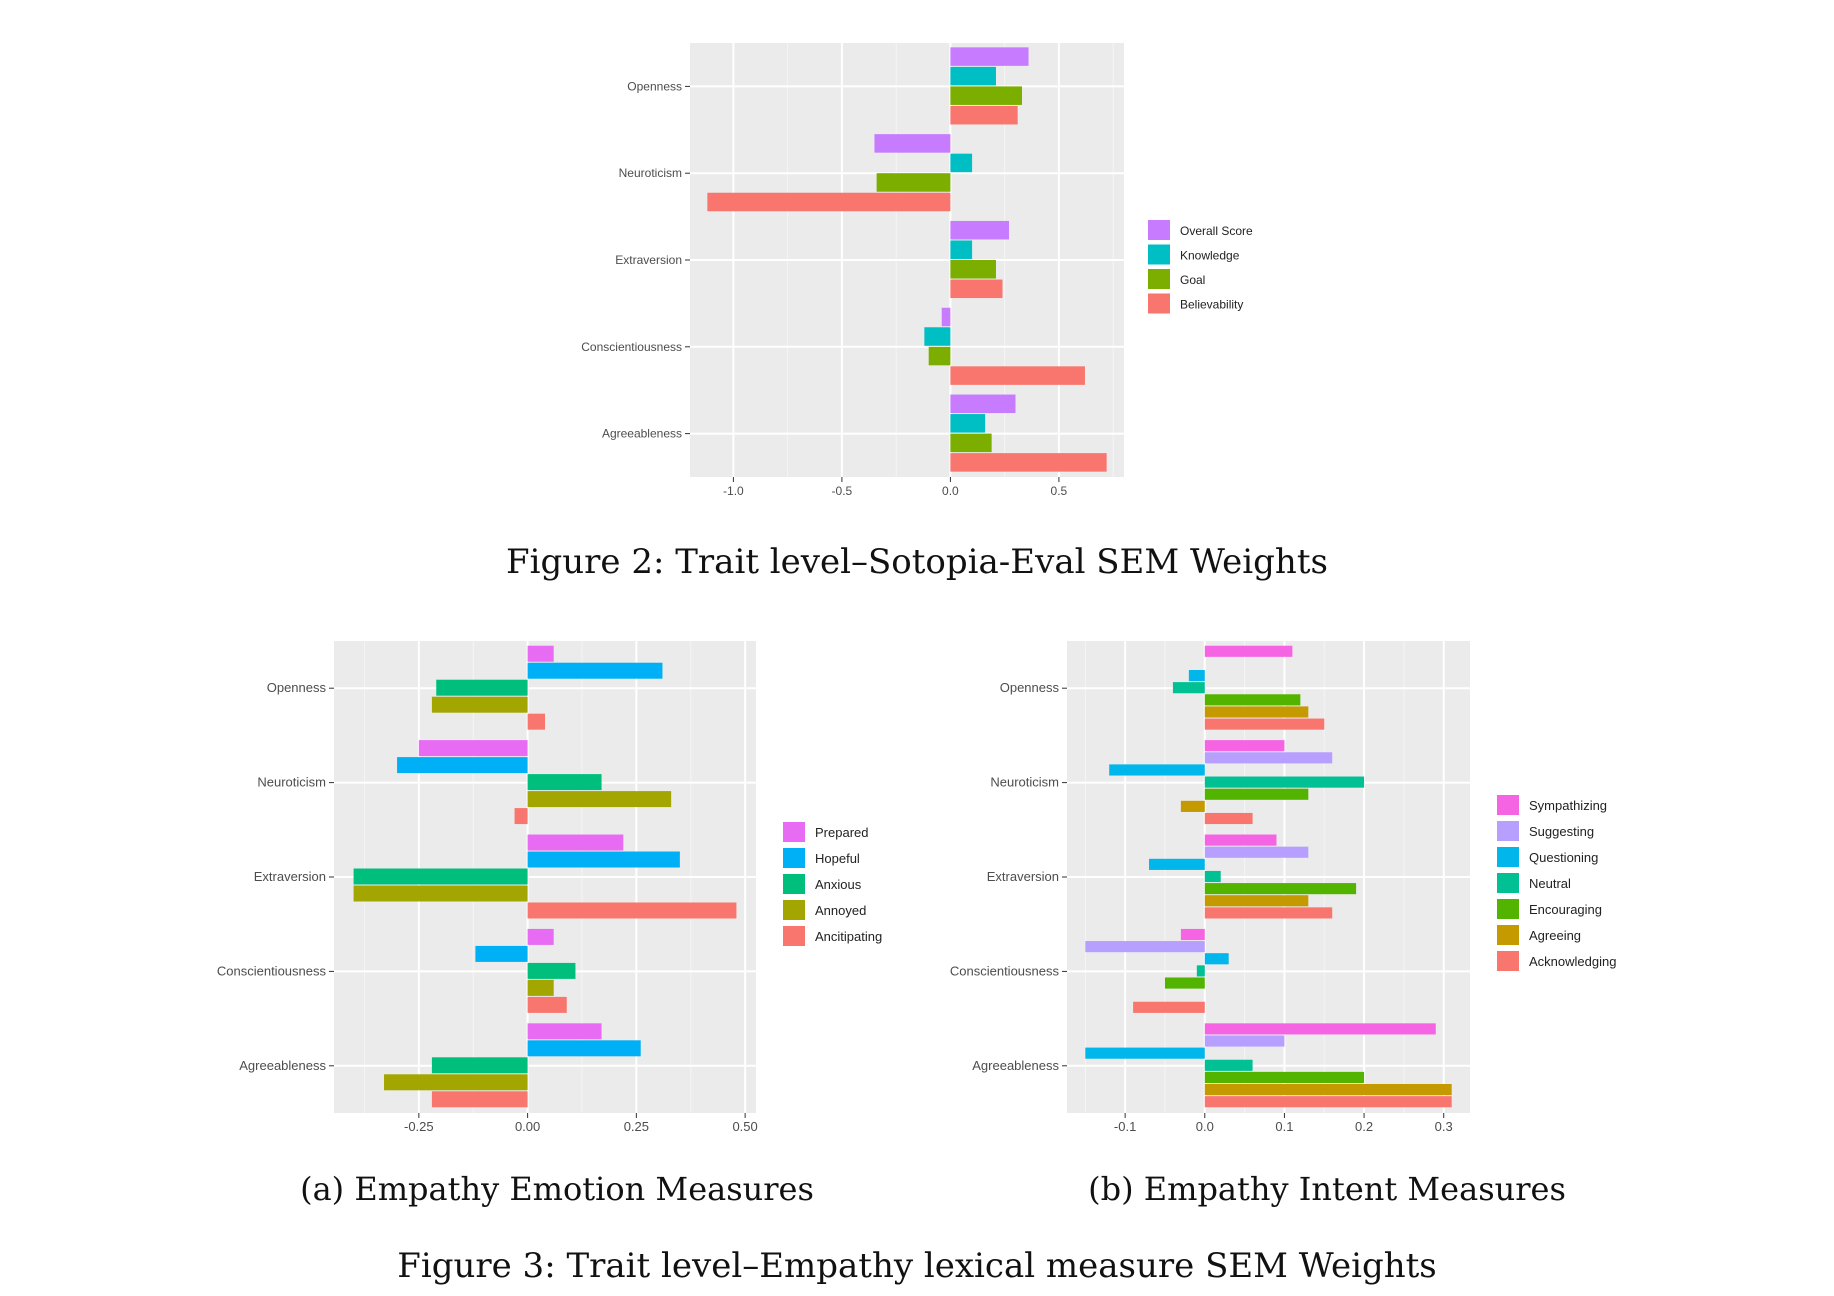 The height and width of the screenshot is (1296, 1834). I want to click on figure-3a-caption: (a) Empathy Emotion Measures, so click(557, 1189).